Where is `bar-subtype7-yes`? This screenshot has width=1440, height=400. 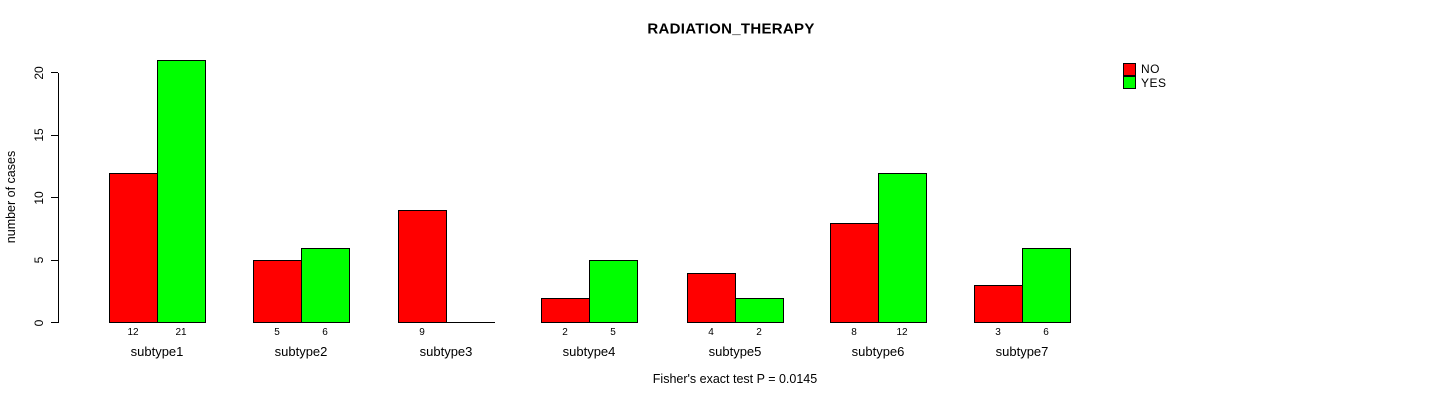
bar-subtype7-yes is located at coordinates (1046, 285).